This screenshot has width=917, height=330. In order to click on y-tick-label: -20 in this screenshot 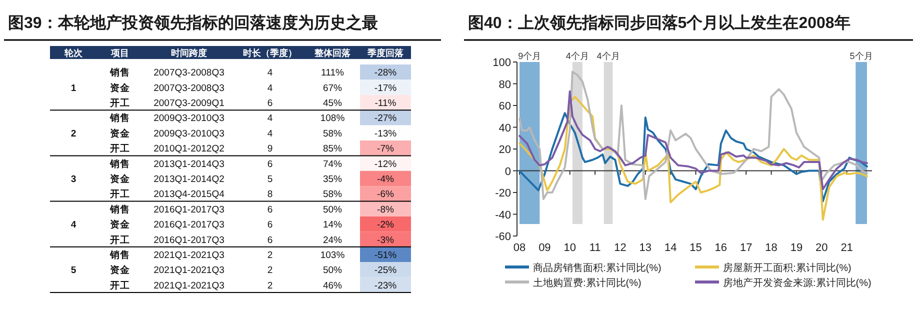, I will do `click(503, 194)`.